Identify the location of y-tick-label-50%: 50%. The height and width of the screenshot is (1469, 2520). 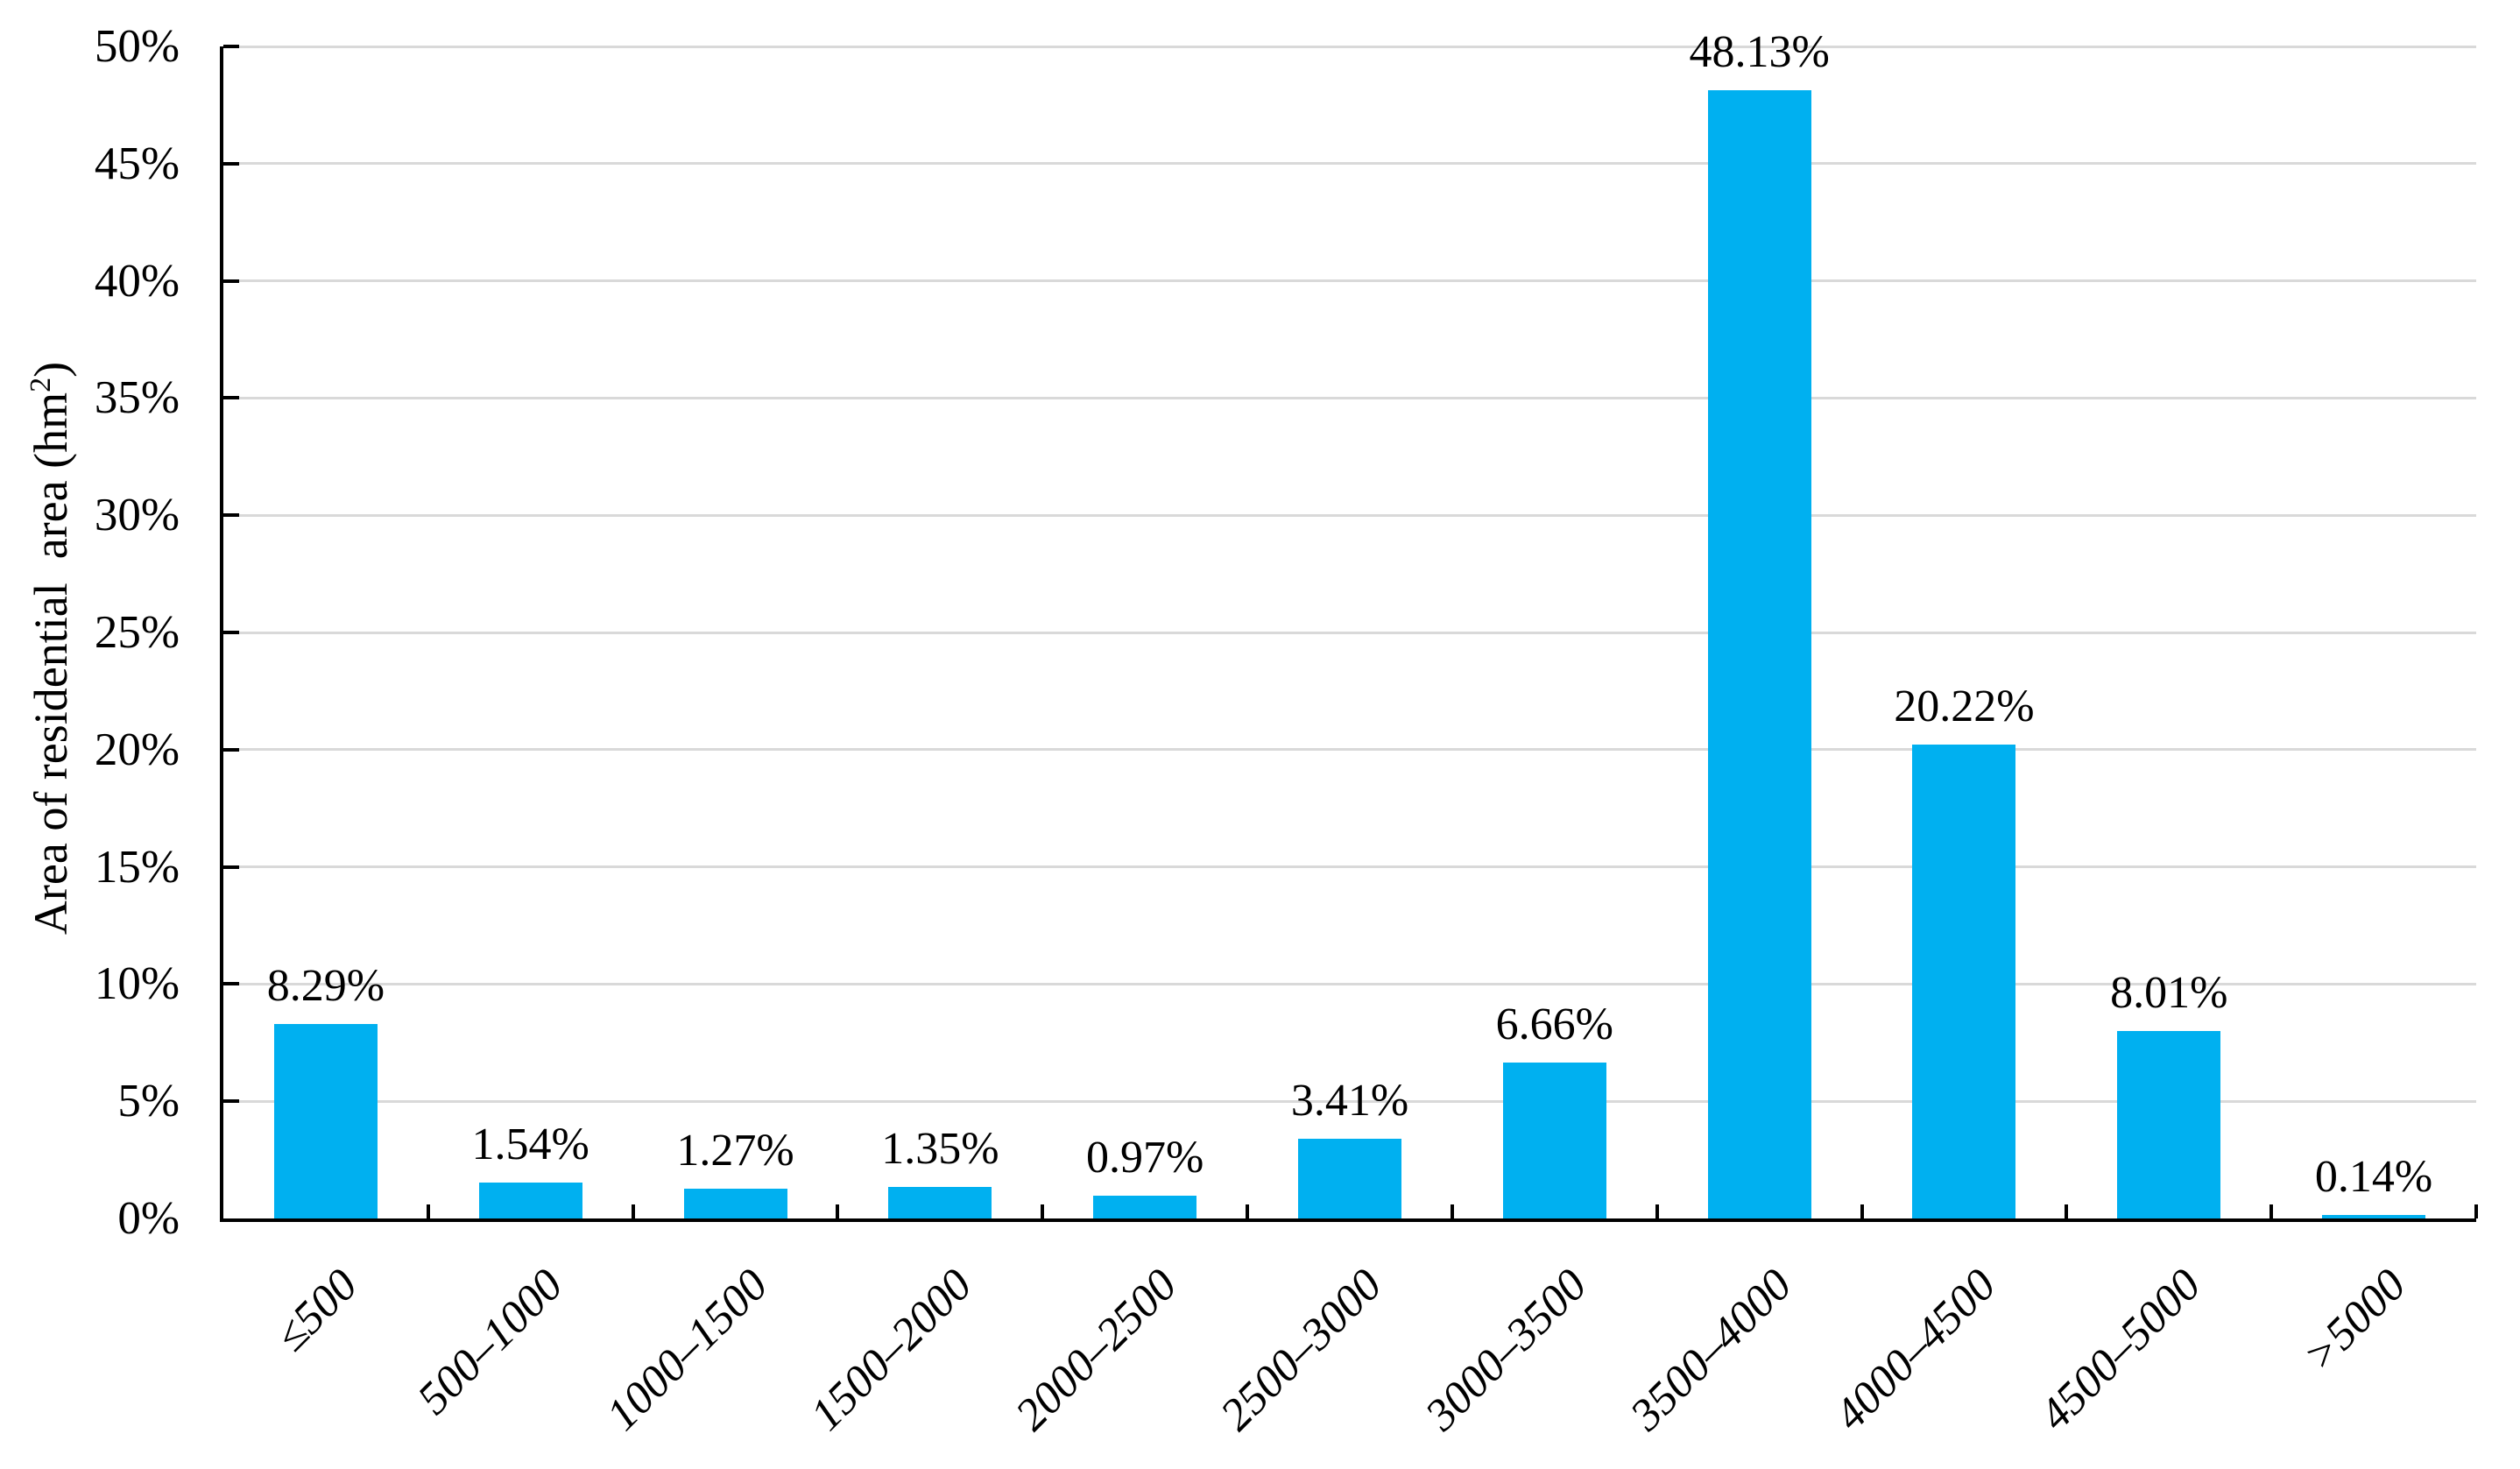
(137, 46).